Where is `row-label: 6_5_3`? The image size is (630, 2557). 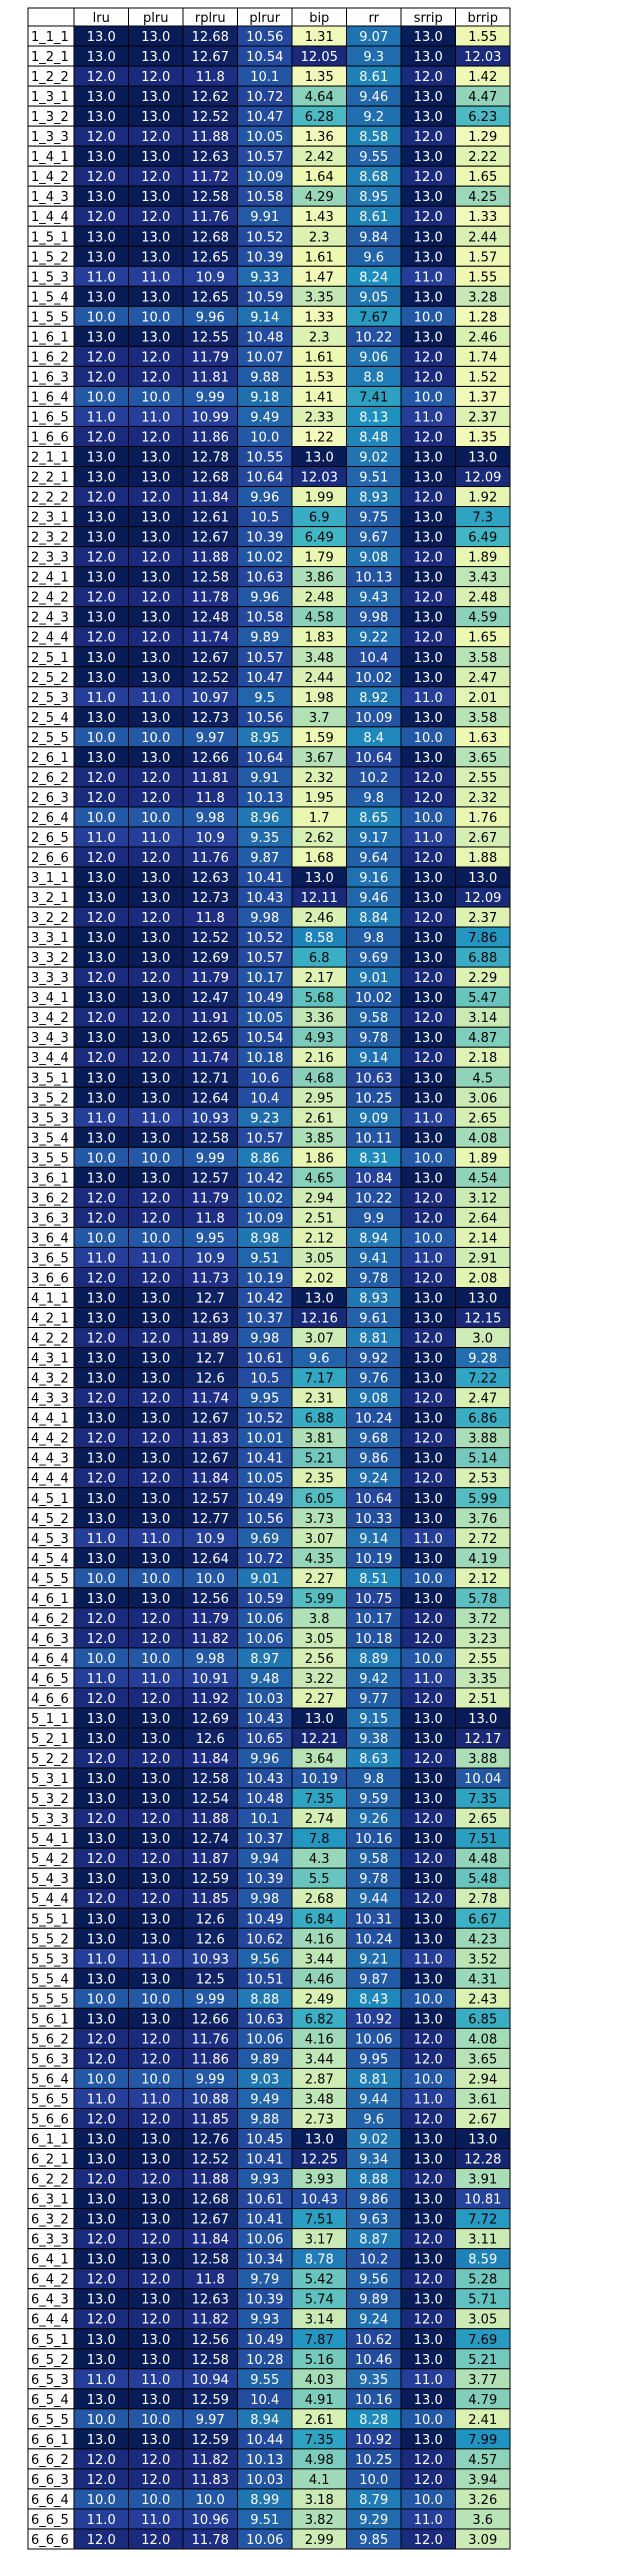 row-label: 6_5_3 is located at coordinates (50, 2380).